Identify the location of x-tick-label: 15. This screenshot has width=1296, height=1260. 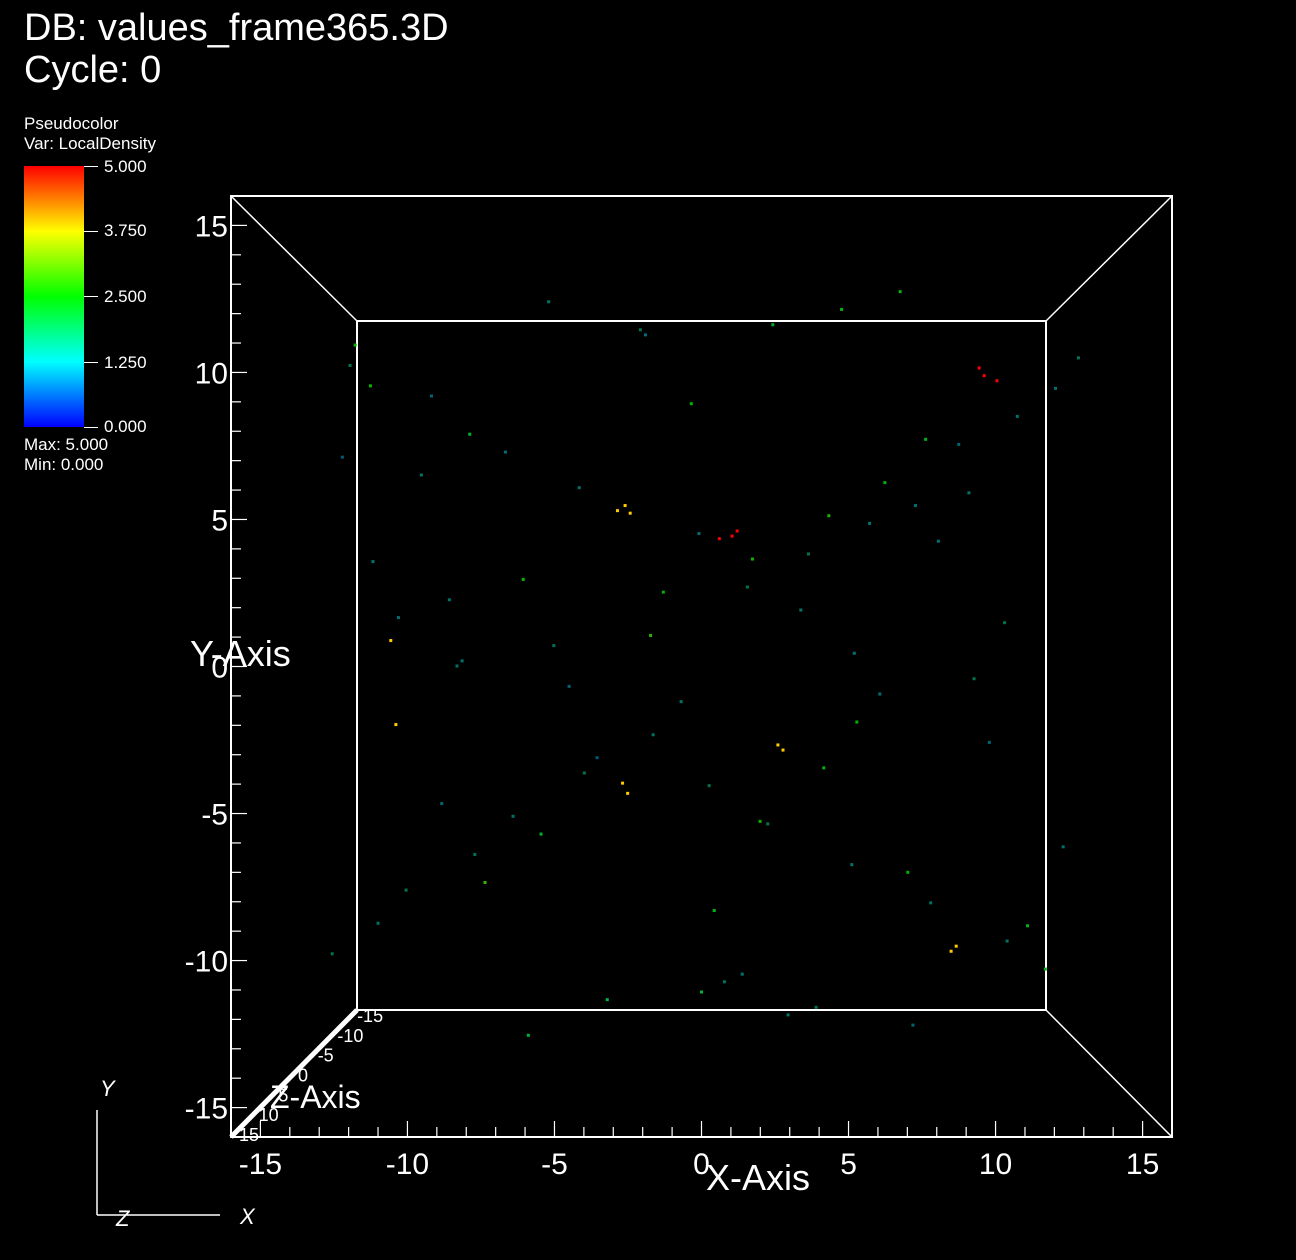
(1142, 1164).